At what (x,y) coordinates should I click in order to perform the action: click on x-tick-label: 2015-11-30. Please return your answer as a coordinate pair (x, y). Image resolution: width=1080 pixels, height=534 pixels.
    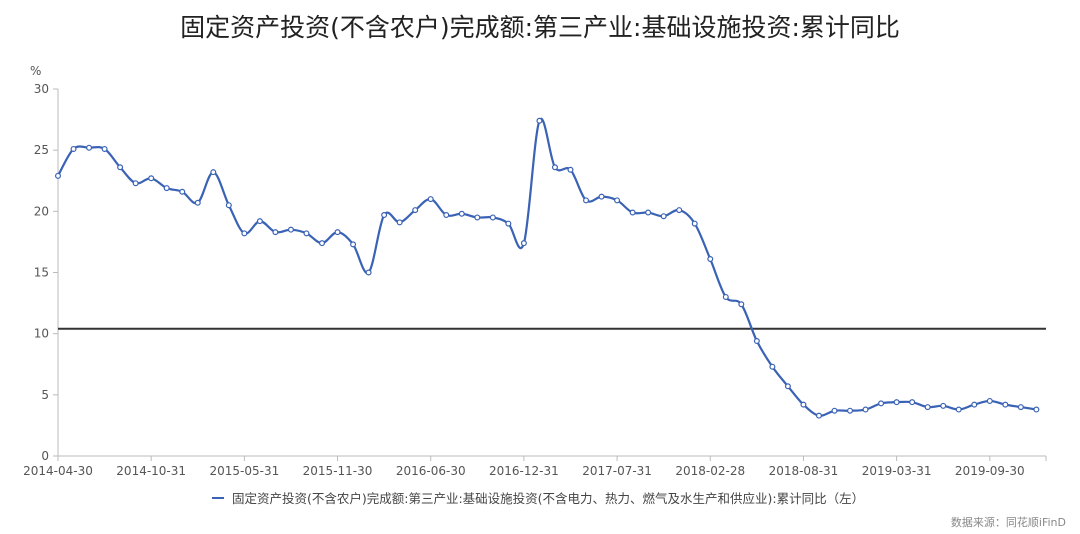
    Looking at the image, I should click on (338, 471).